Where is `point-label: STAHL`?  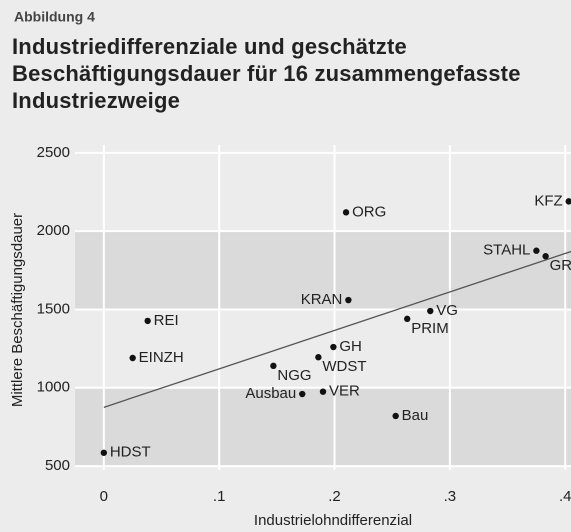
point-label: STAHL is located at coordinates (506, 250).